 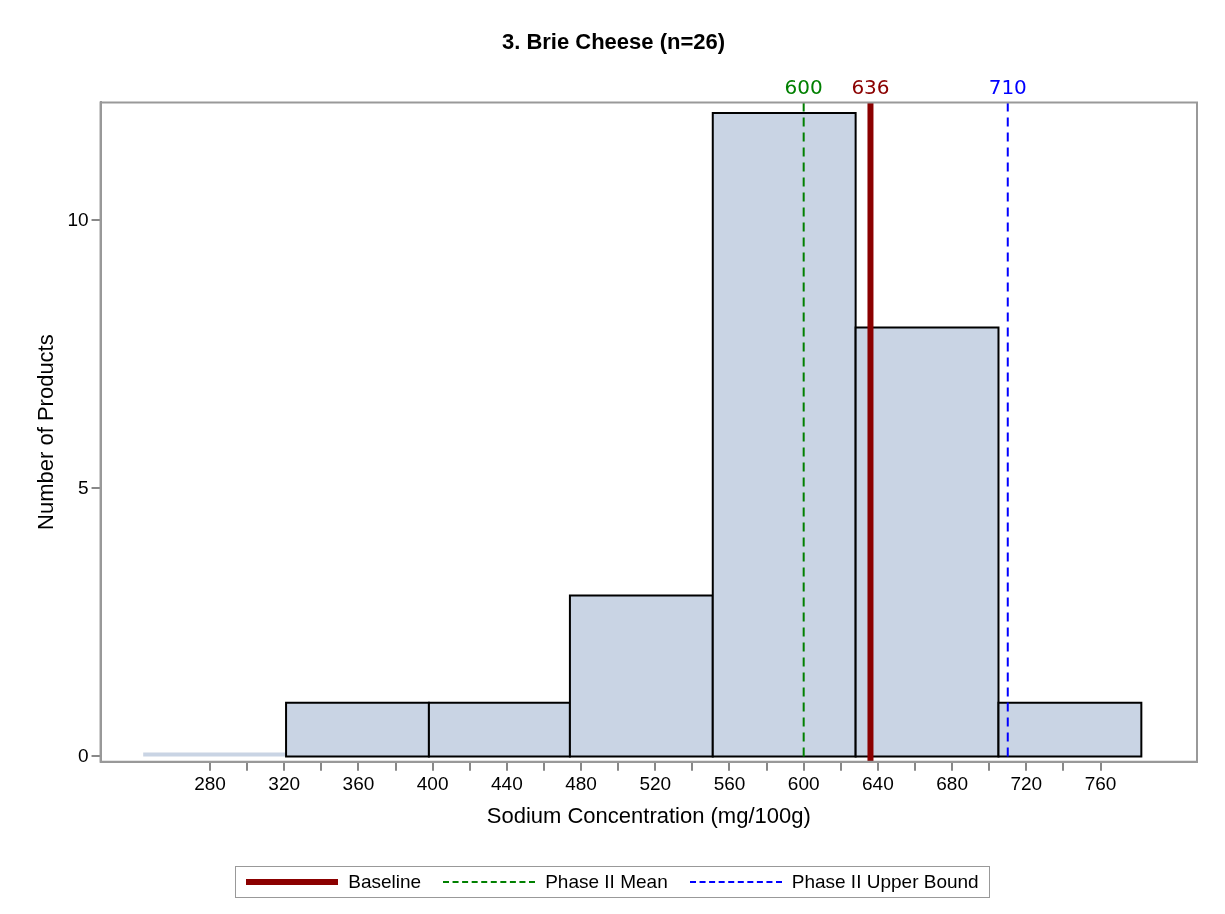 I want to click on x-tick-label: 520, so click(x=655, y=784).